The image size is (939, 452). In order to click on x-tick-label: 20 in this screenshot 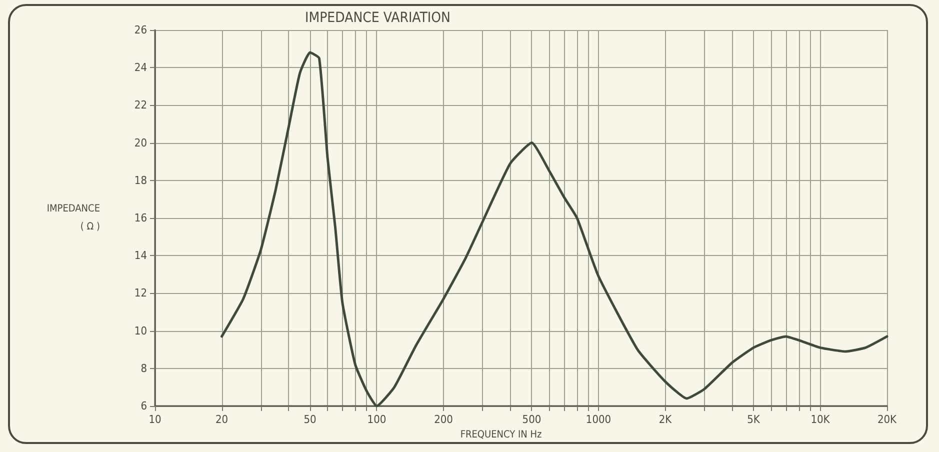, I will do `click(221, 419)`.